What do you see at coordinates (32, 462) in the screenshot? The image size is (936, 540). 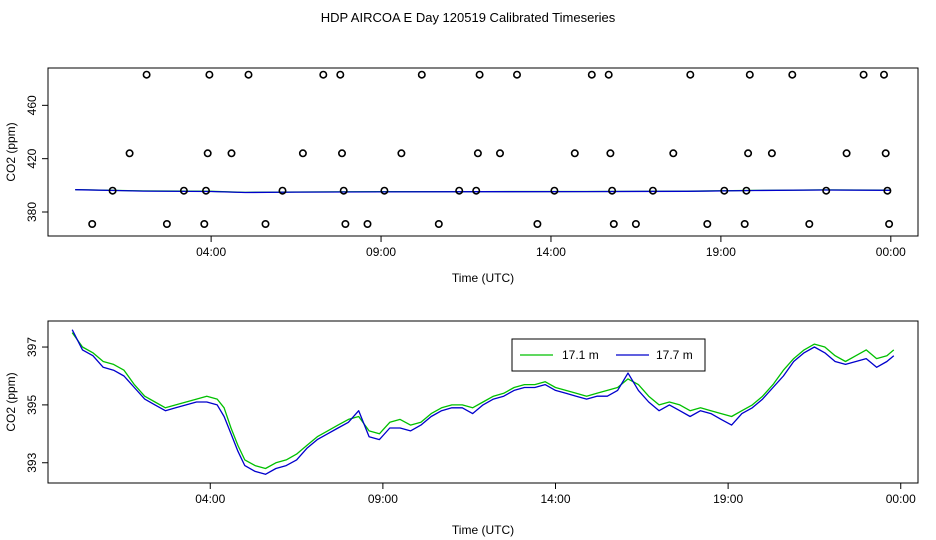 I see `y-tick-label: 393` at bounding box center [32, 462].